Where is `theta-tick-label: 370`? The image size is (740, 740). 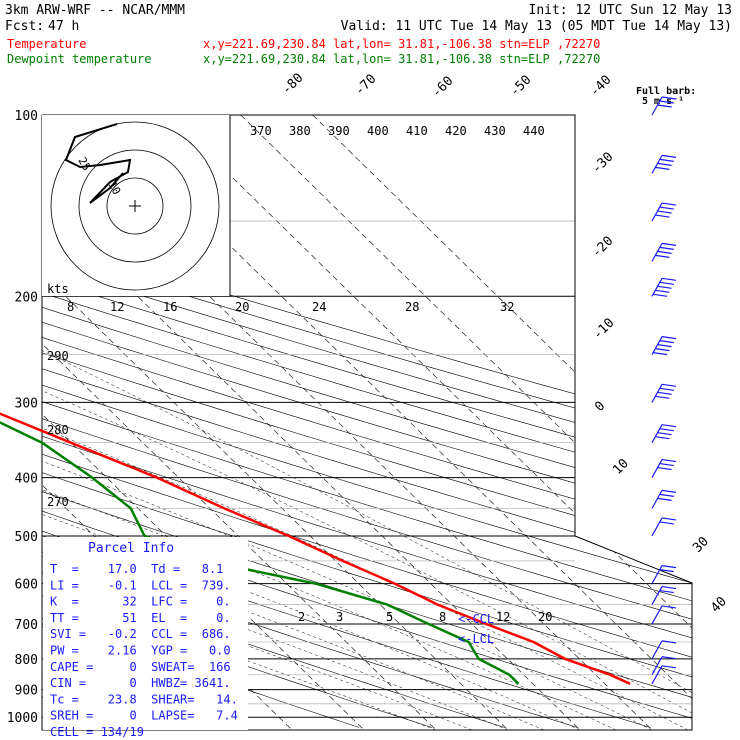
theta-tick-label: 370 is located at coordinates (261, 131).